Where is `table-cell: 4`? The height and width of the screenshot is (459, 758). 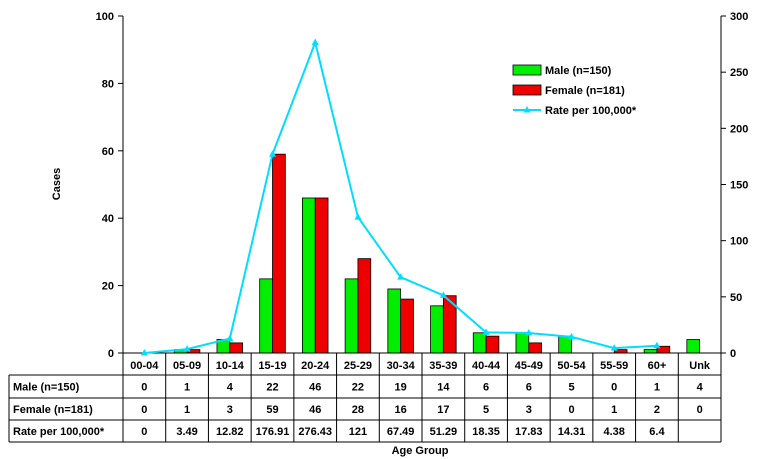
table-cell: 4 is located at coordinates (230, 388).